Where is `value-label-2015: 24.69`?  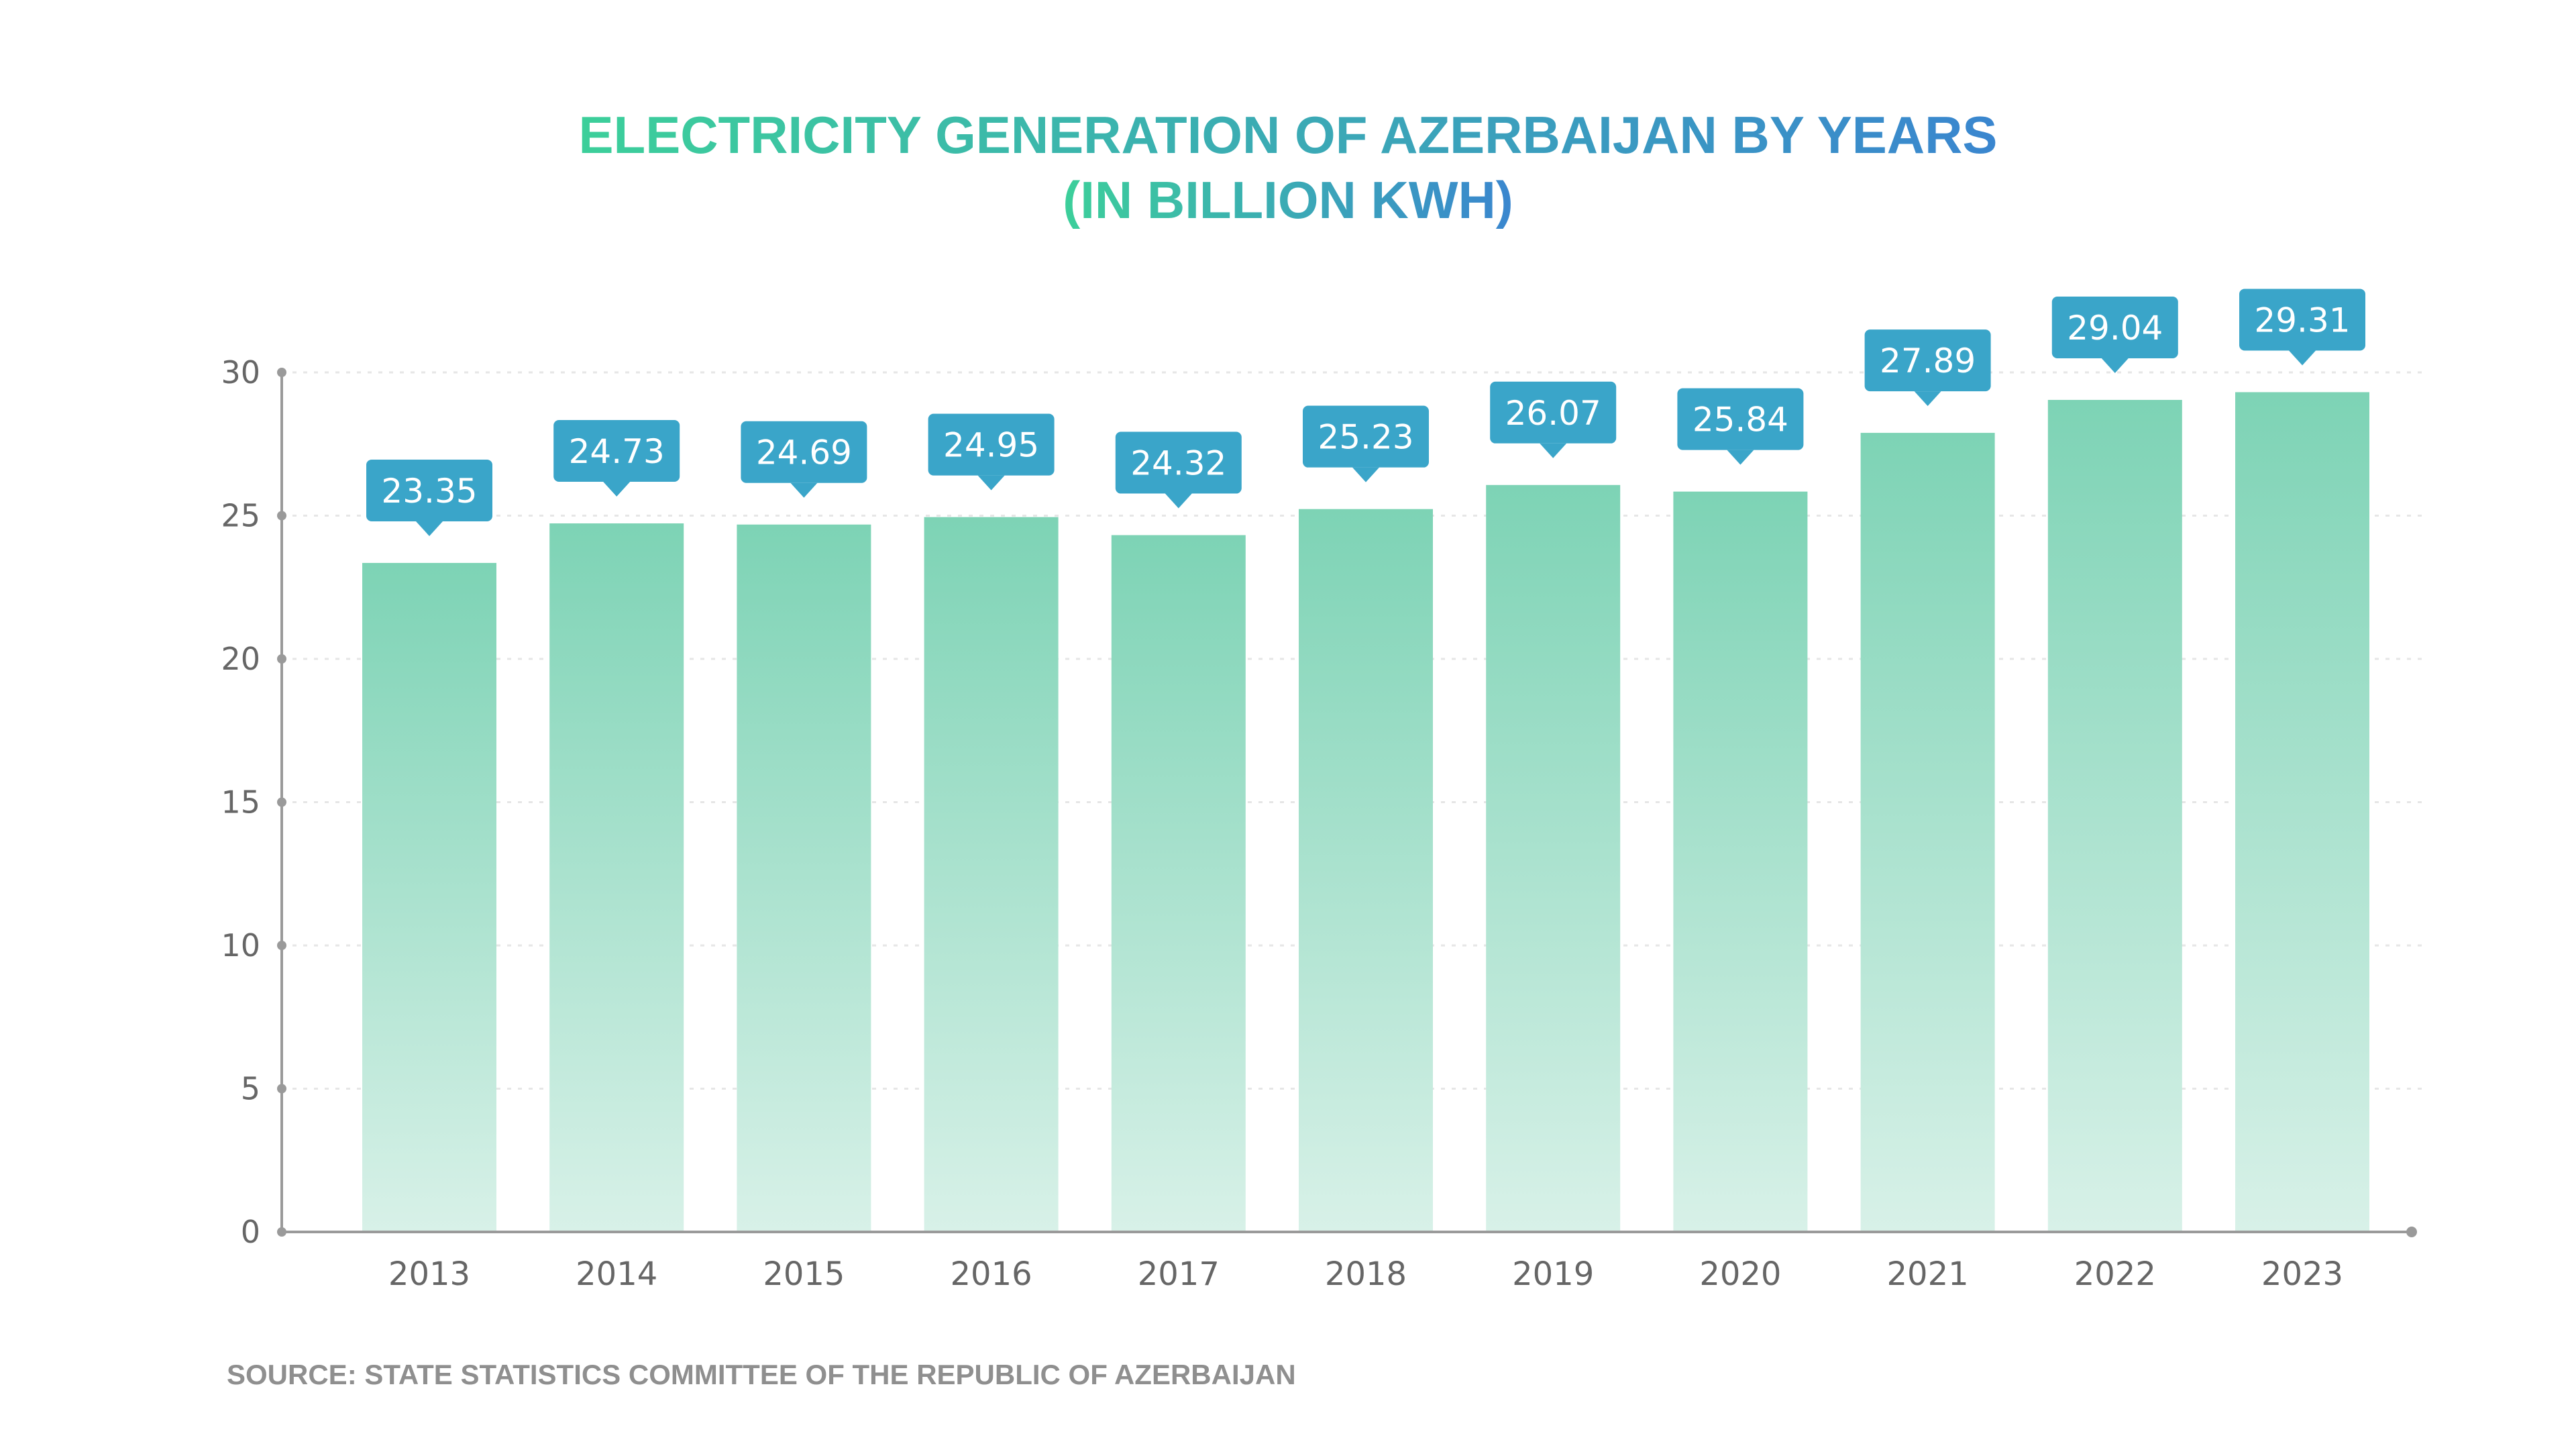 value-label-2015: 24.69 is located at coordinates (804, 452).